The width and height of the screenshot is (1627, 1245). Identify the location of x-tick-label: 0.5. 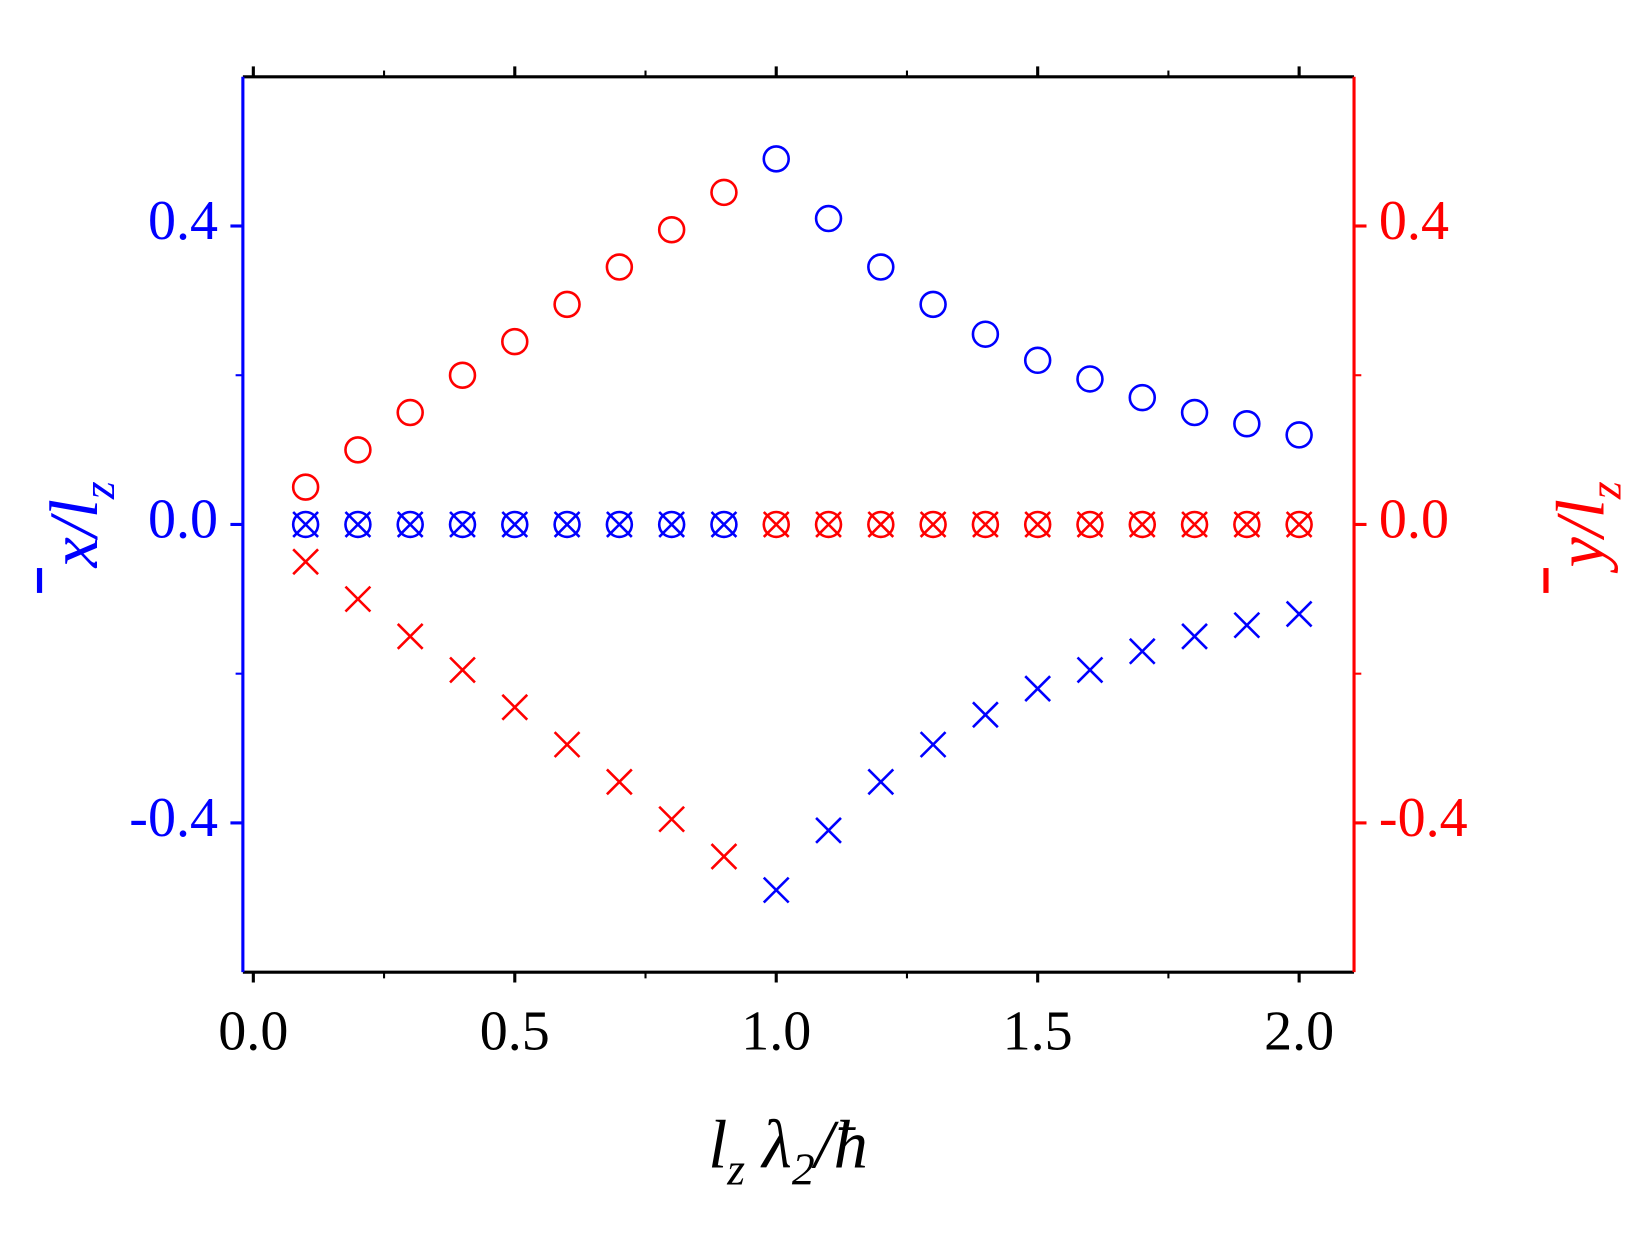
(515, 1031).